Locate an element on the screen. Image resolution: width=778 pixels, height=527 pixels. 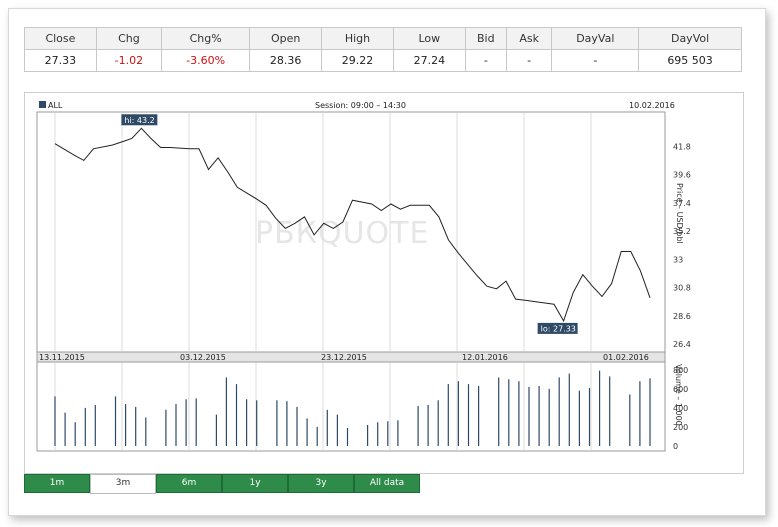
val-low: 27.24 is located at coordinates (429, 60).